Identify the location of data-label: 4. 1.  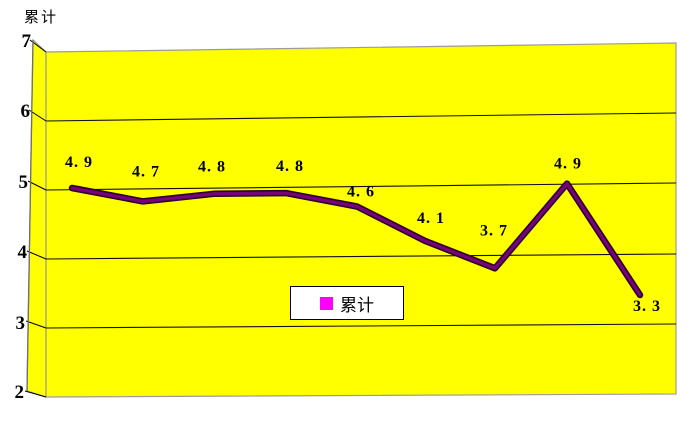
(431, 218).